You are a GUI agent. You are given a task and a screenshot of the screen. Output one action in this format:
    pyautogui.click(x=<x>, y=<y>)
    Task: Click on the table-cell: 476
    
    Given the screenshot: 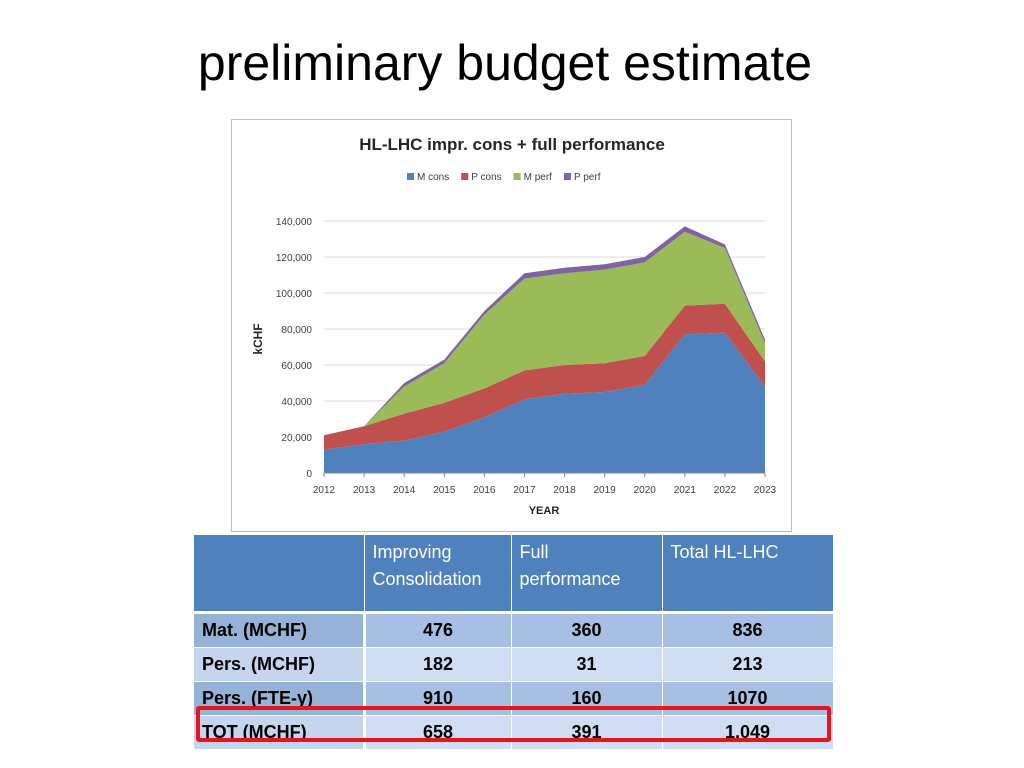 What is the action you would take?
    pyautogui.click(x=438, y=630)
    